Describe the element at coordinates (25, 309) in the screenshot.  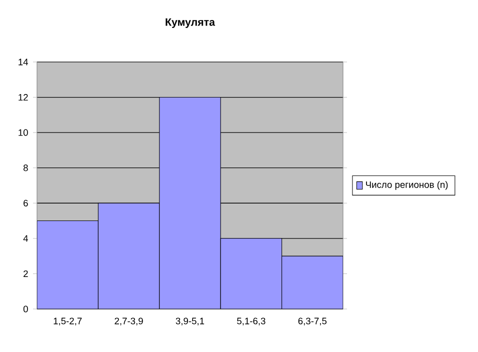
I see `y-tick-label: 0` at that location.